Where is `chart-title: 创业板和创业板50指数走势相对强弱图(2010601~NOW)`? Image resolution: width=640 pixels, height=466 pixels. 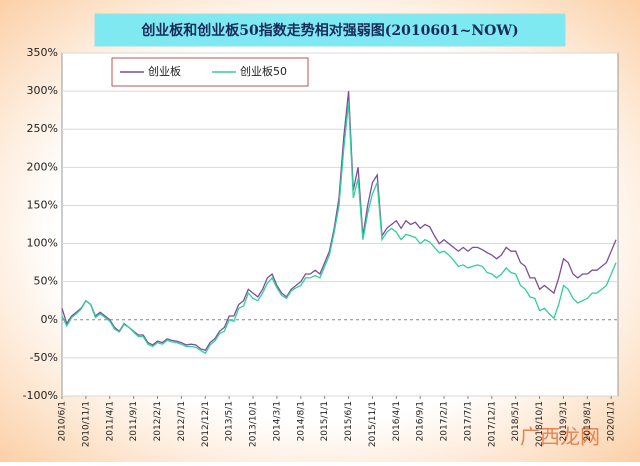 chart-title: 创业板和创业板50指数走势相对强弱图(2010601~NOW) is located at coordinates (329, 30).